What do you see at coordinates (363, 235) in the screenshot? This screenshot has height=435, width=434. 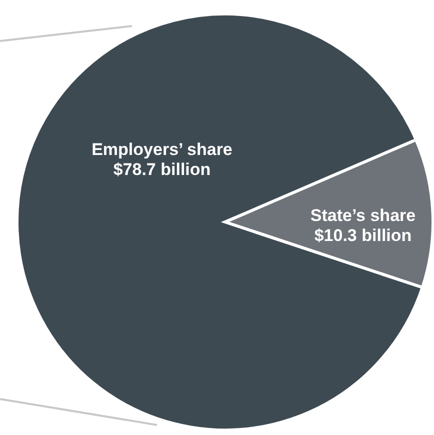 I see `data-label: $10.3 billion` at bounding box center [363, 235].